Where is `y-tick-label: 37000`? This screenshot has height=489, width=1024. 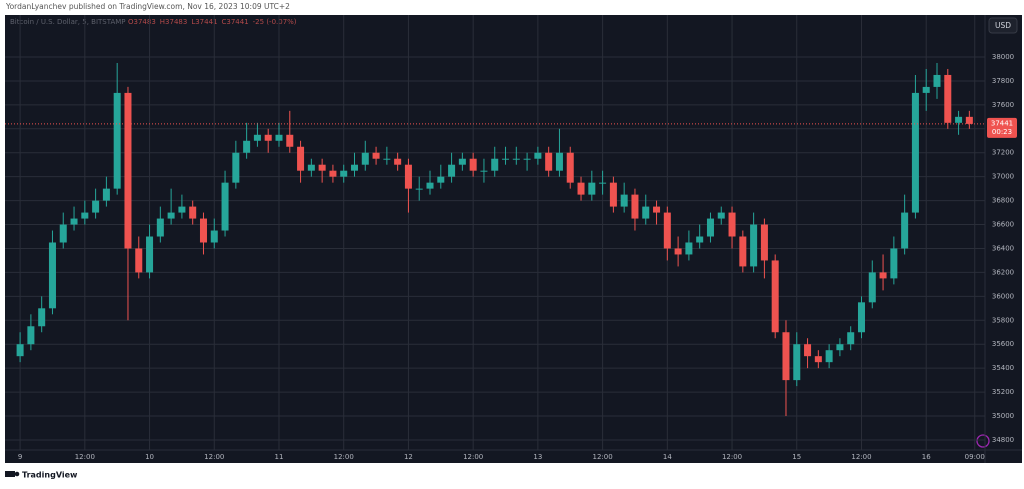
y-tick-label: 37000 is located at coordinates (1003, 177).